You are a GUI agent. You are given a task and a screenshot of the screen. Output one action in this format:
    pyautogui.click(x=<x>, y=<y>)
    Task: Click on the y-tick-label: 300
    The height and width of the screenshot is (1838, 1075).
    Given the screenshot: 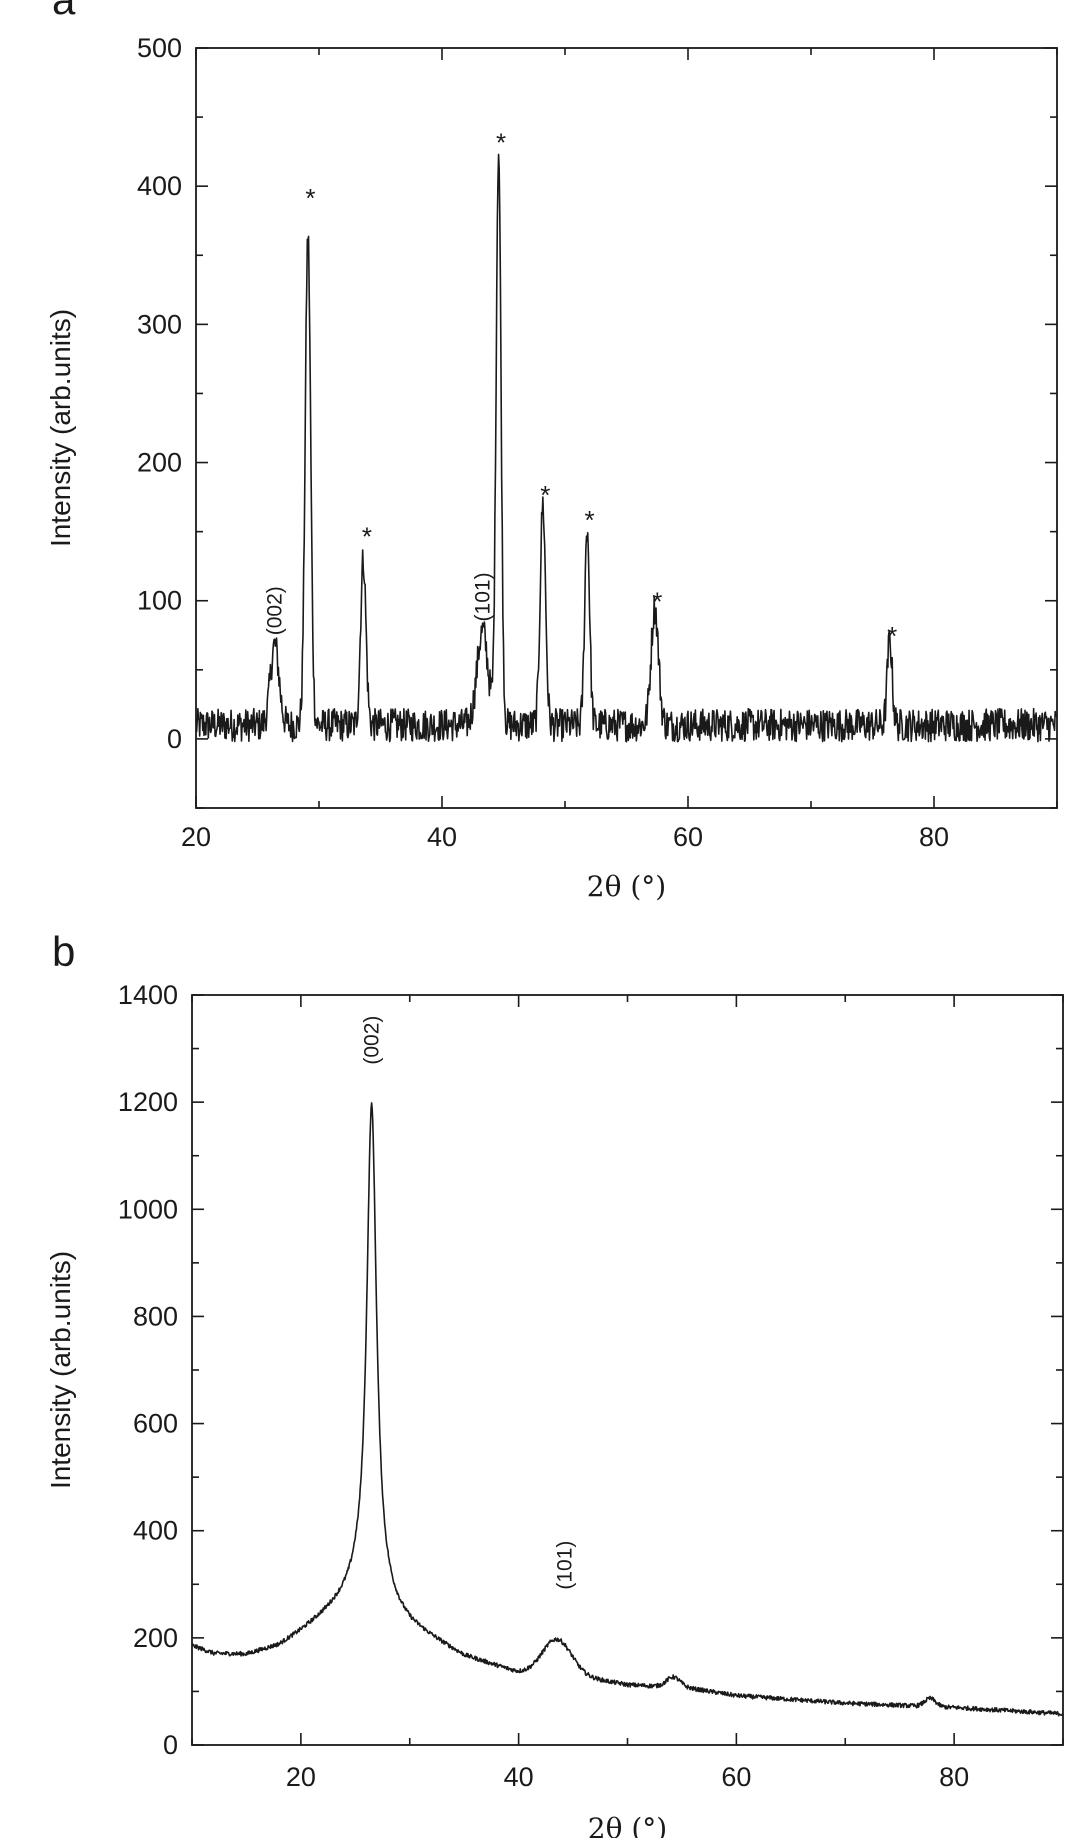 What is the action you would take?
    pyautogui.click(x=159, y=324)
    